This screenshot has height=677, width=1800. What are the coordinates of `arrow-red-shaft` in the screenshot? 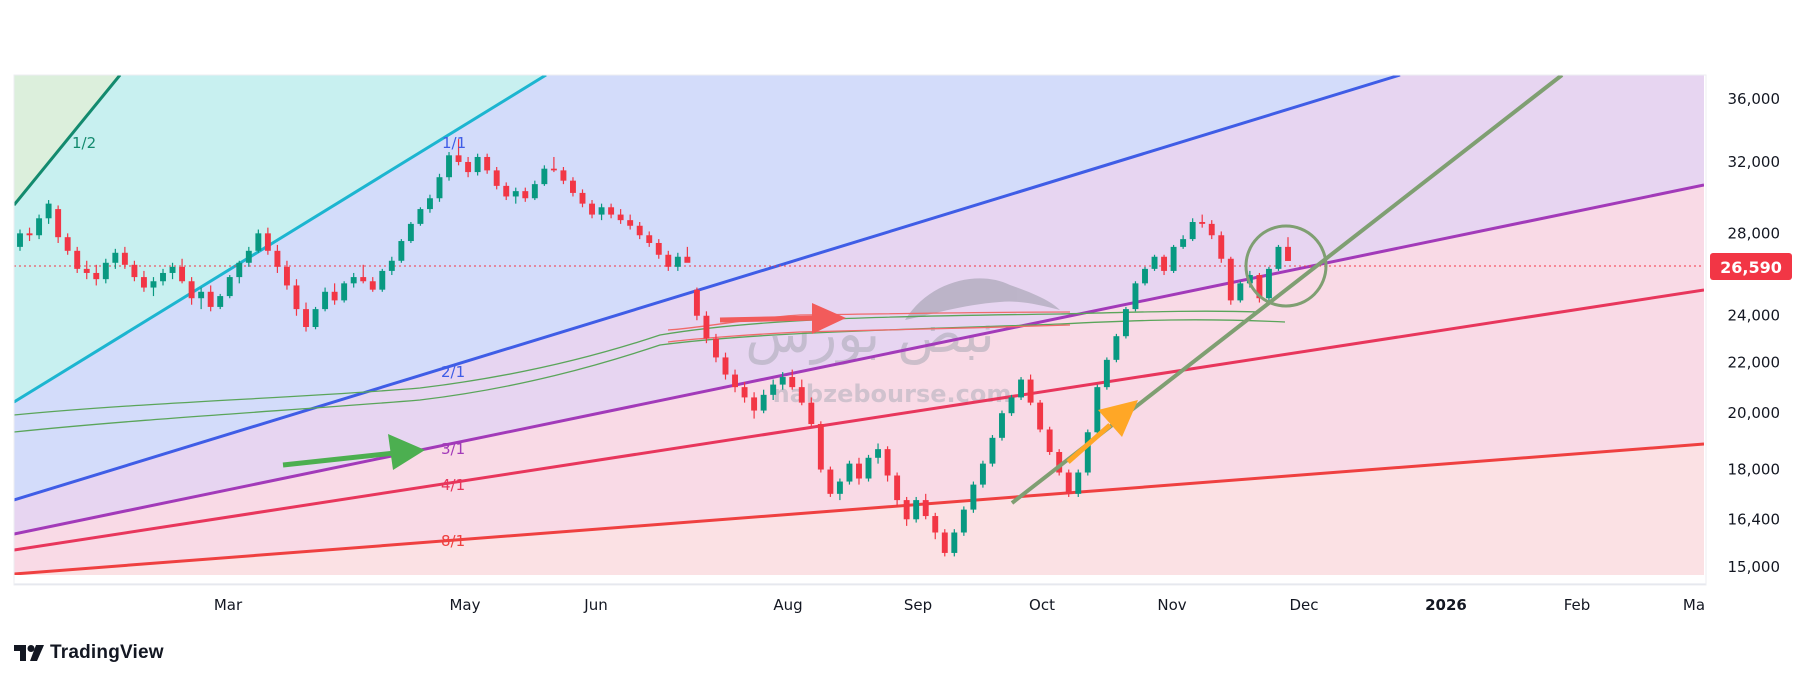 It's located at (770, 319).